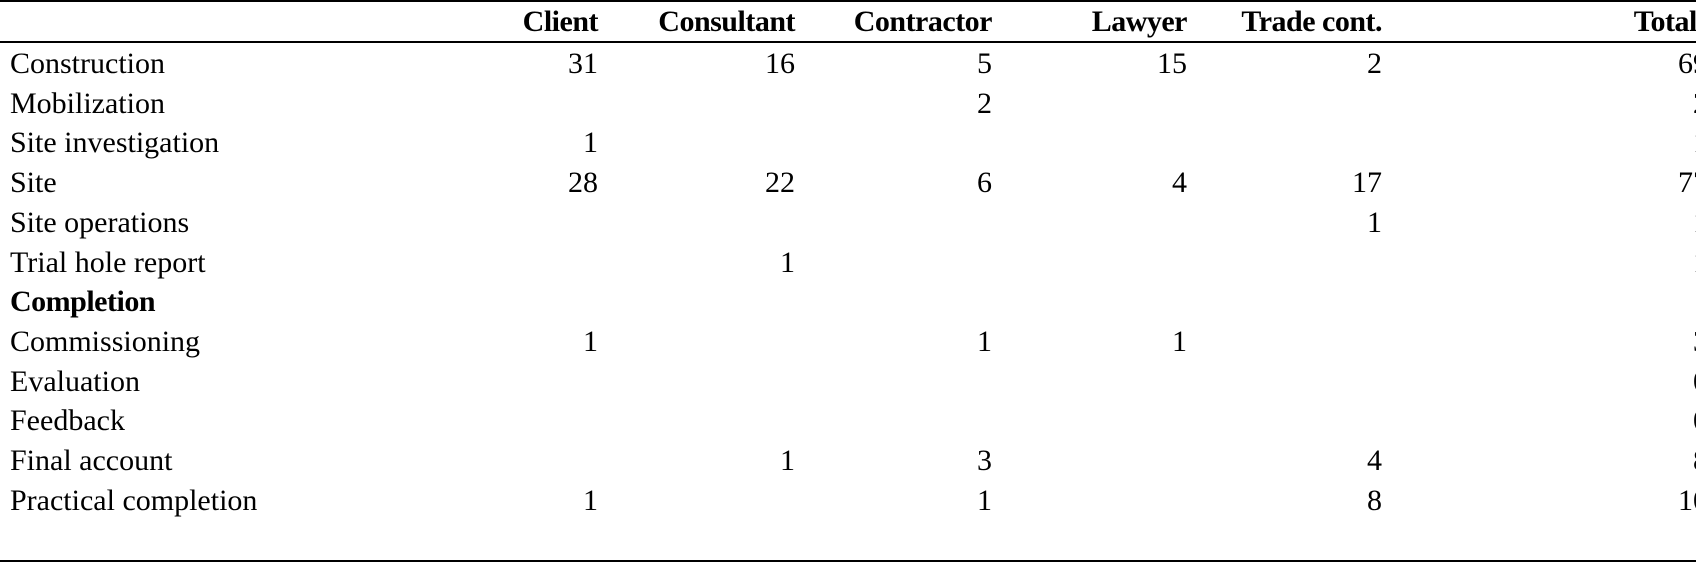 This screenshot has width=1696, height=577. I want to click on cell-value: 69, so click(1687, 63).